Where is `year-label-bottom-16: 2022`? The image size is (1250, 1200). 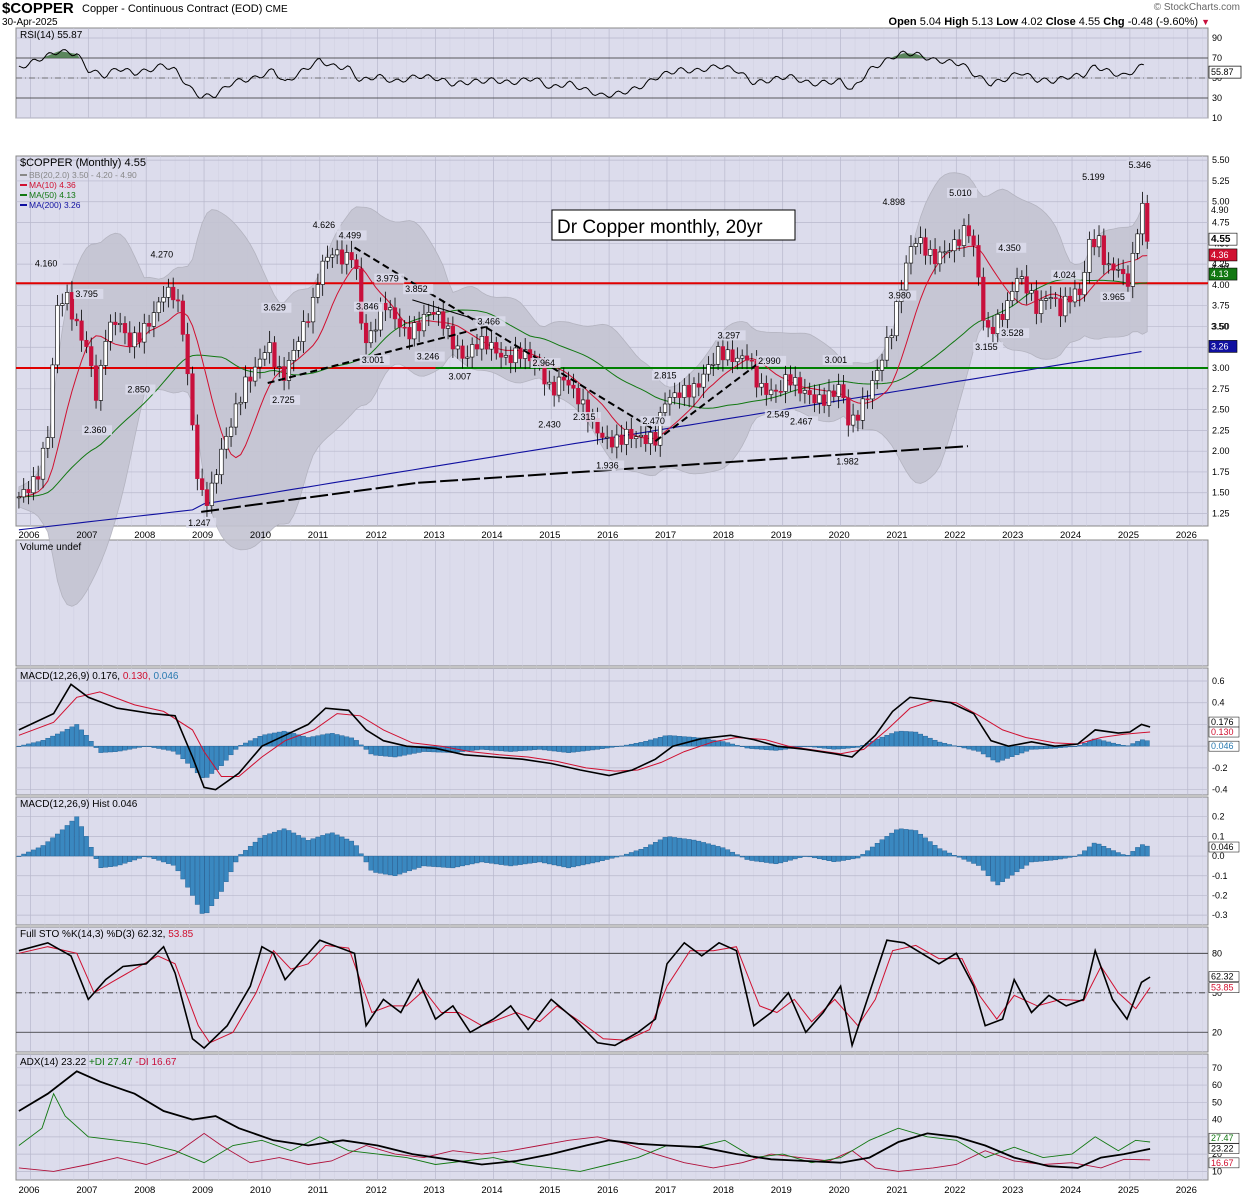 year-label-bottom-16: 2022 is located at coordinates (954, 1190).